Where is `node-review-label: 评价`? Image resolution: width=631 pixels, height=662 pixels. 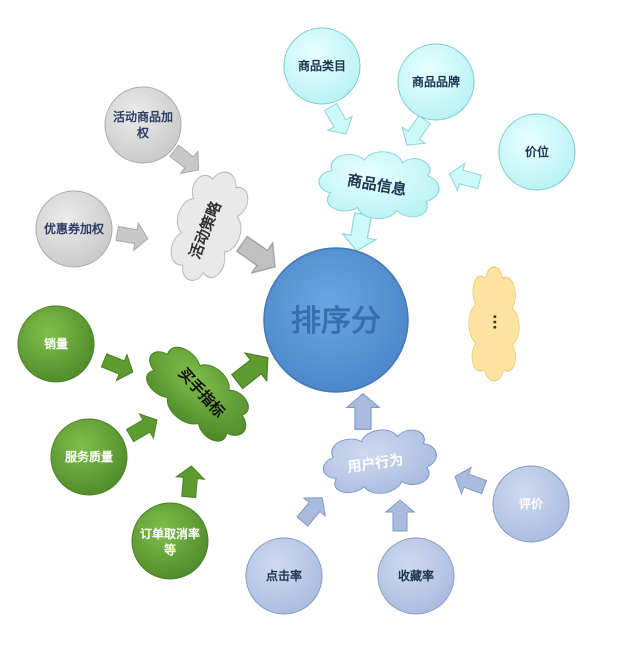 node-review-label: 评价 is located at coordinates (531, 504).